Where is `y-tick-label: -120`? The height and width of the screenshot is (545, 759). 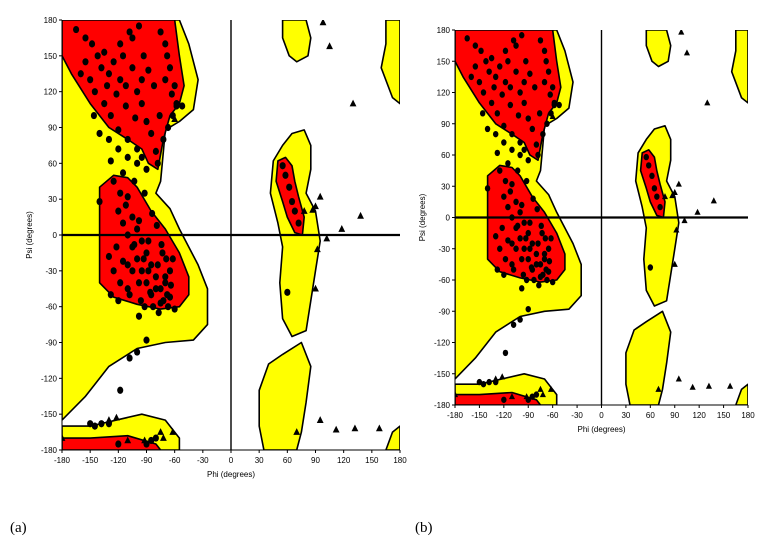
y-tick-label: -120 is located at coordinates (49, 378).